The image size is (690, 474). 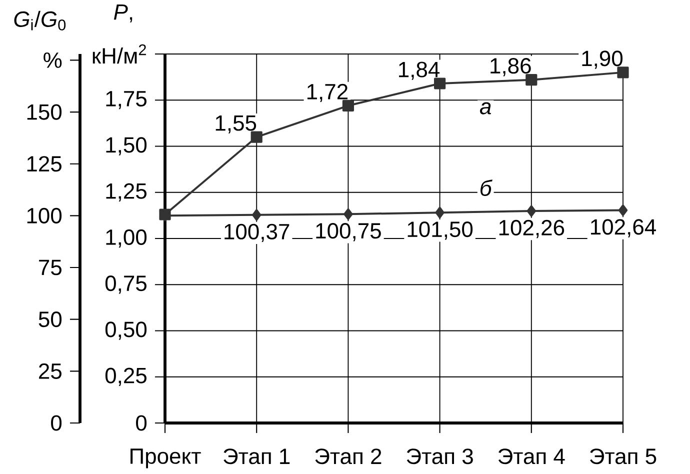 What do you see at coordinates (56, 423) in the screenshot?
I see `y-tick-label: 0` at bounding box center [56, 423].